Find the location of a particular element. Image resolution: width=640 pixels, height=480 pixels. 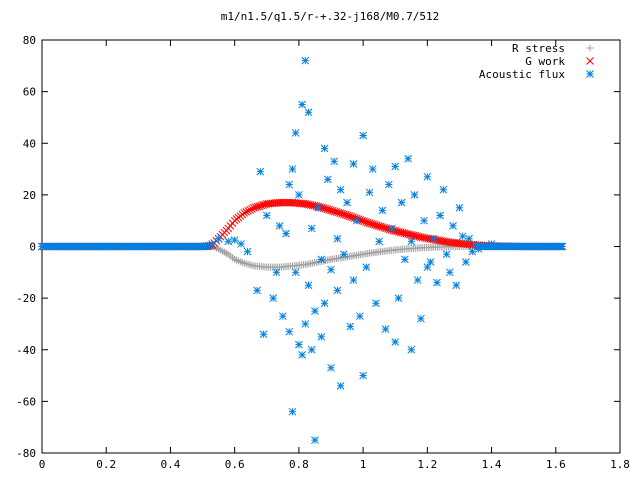

series-g-work is located at coordinates (302, 224).